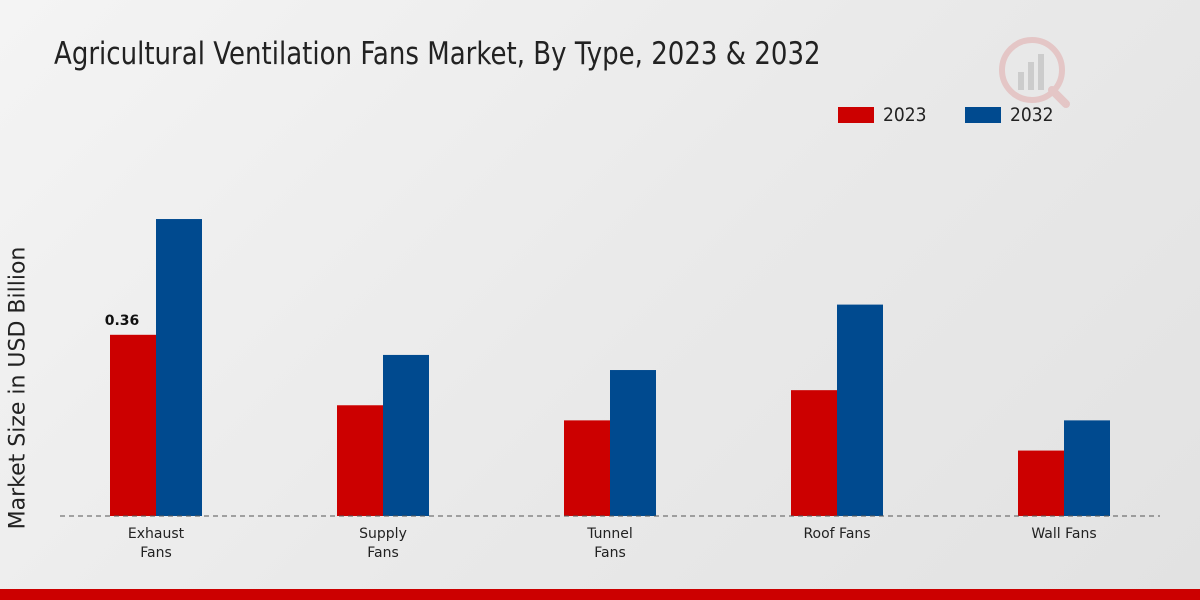 The image size is (1200, 600). I want to click on x-tick-label-0-1: Fans, so click(156, 553).